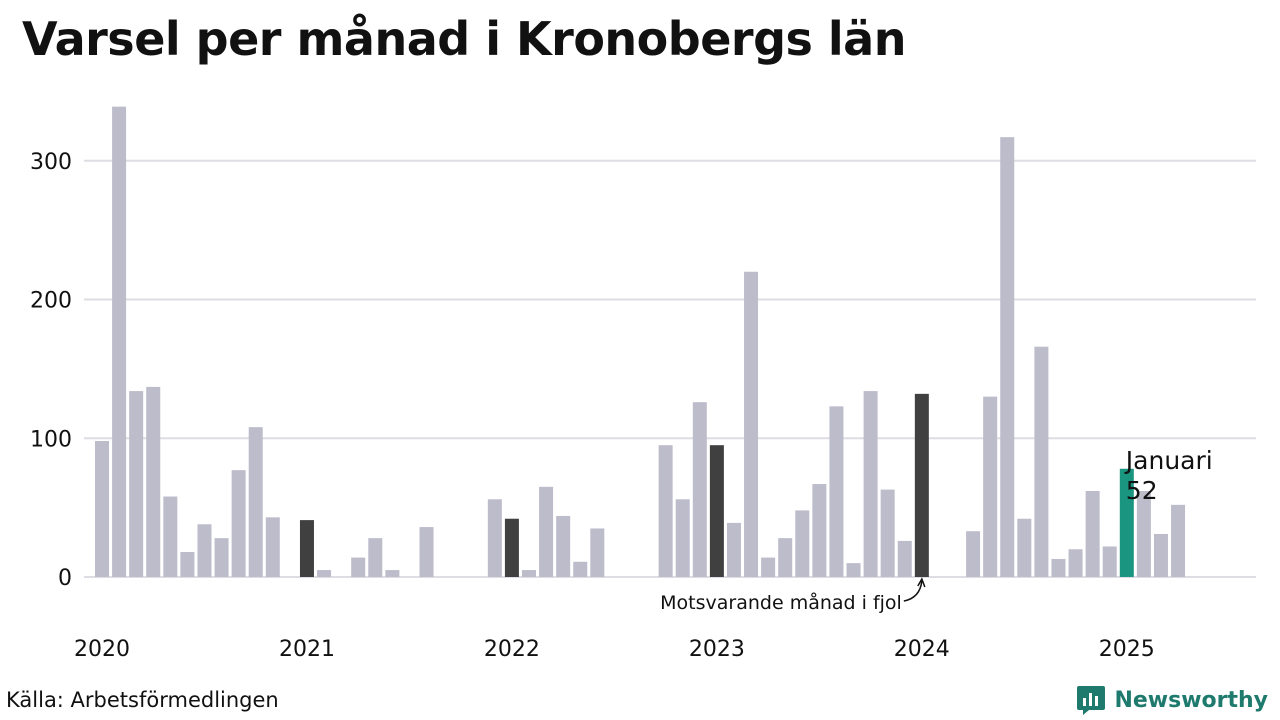  What do you see at coordinates (922, 649) in the screenshot?
I see `x-tick-label-2024: 2024` at bounding box center [922, 649].